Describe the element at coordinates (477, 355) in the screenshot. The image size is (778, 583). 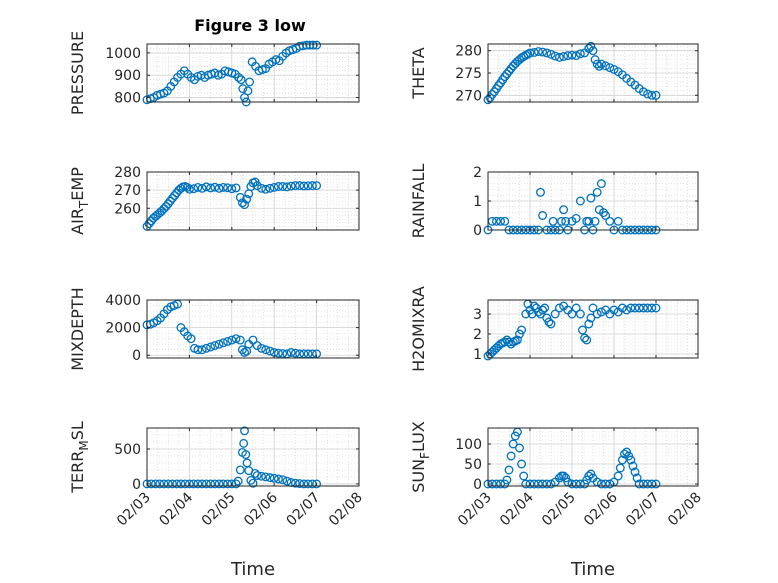
I see `y-tick-label: 1` at that location.